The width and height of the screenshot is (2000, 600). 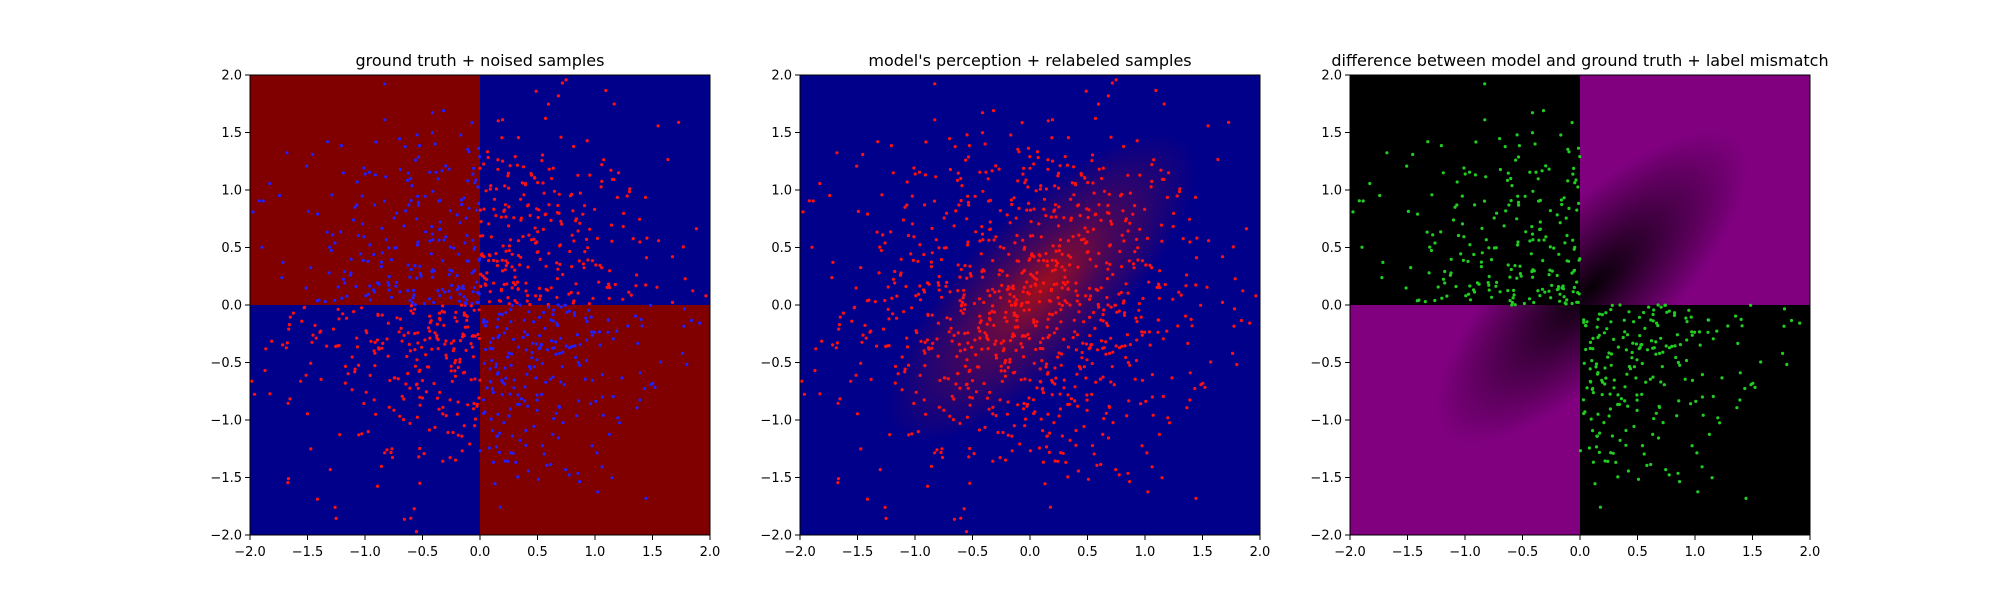 What do you see at coordinates (1331, 76) in the screenshot?
I see `y-tick-label: 2.0` at bounding box center [1331, 76].